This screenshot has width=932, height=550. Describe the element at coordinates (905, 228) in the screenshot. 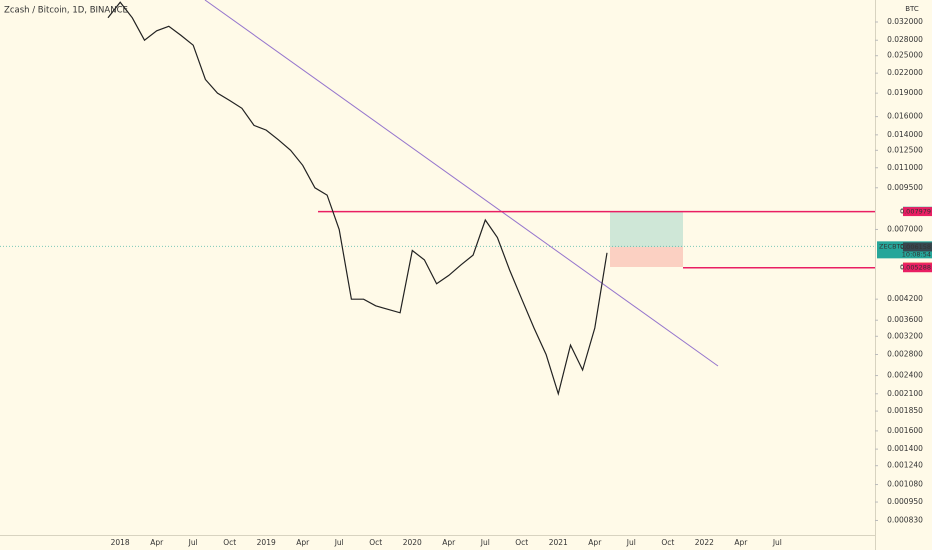

I see `y-tick-label: 0.007000` at that location.